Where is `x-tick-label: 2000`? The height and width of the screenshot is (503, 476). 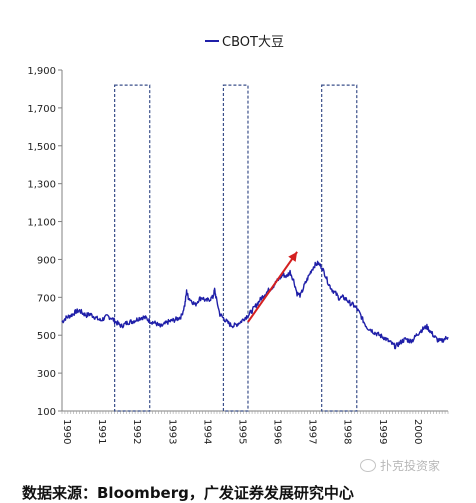
x-tick-label: 2000 is located at coordinates (417, 431).